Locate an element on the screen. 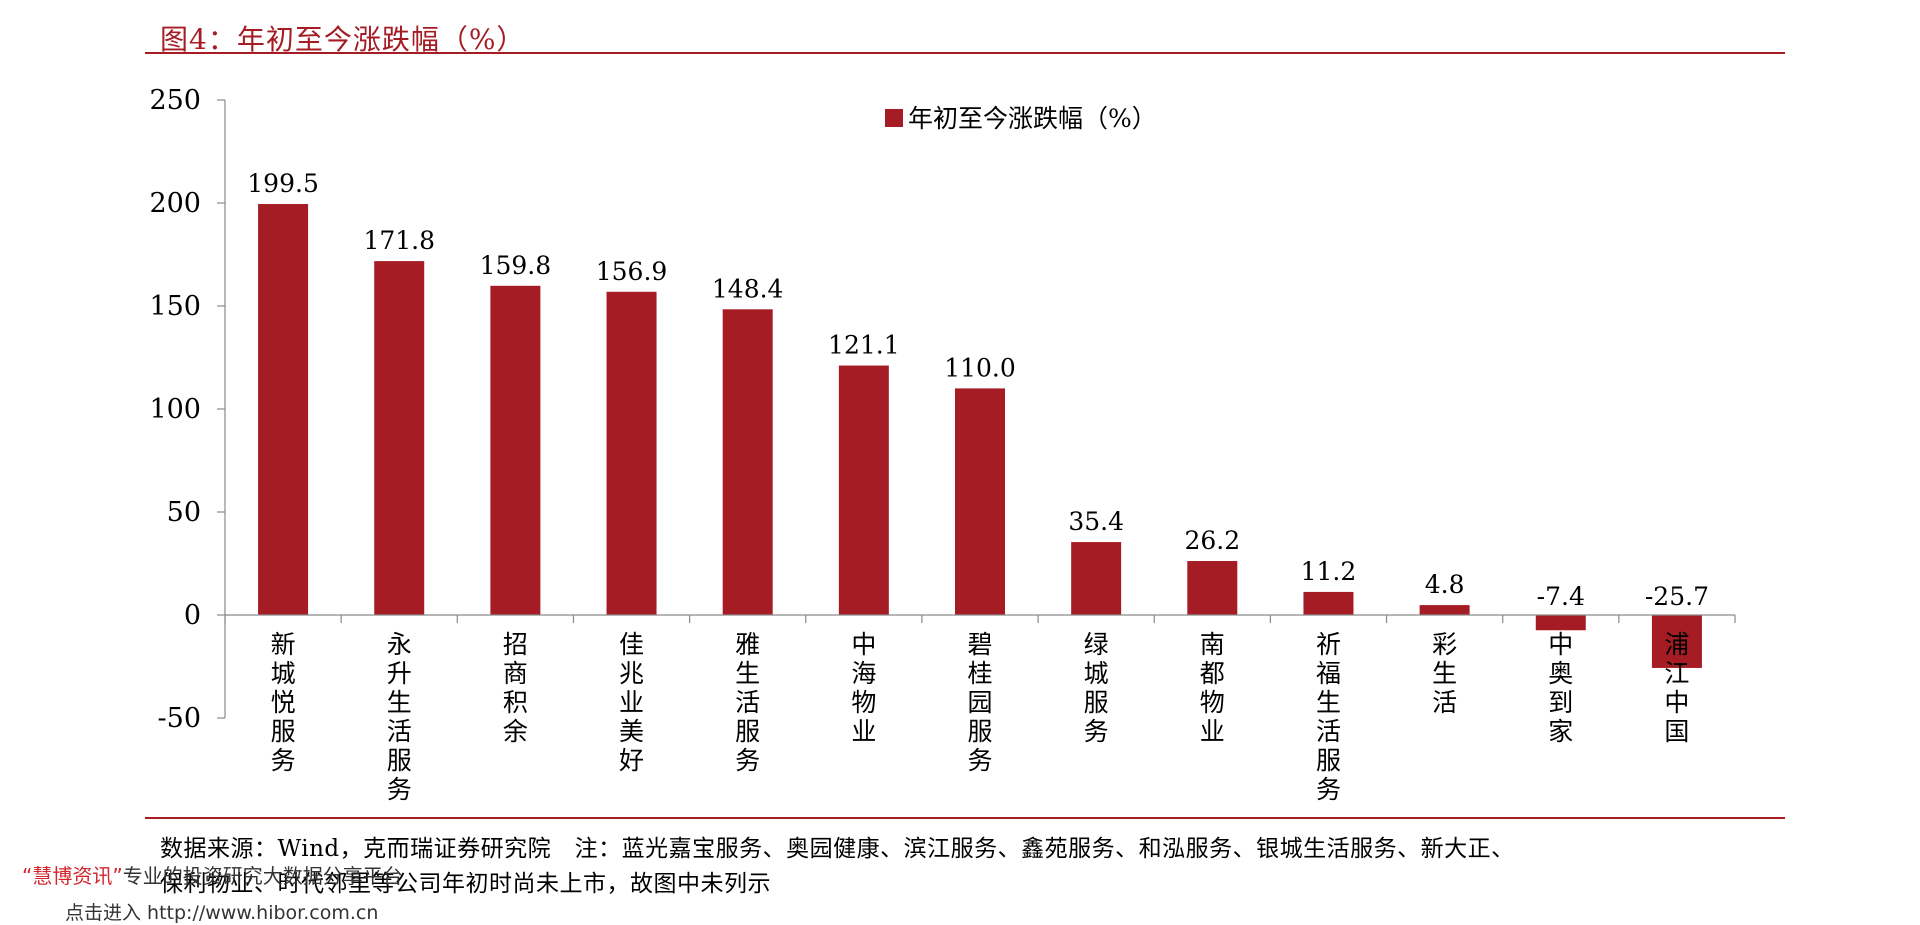  data-label: 110.0 is located at coordinates (980, 367).